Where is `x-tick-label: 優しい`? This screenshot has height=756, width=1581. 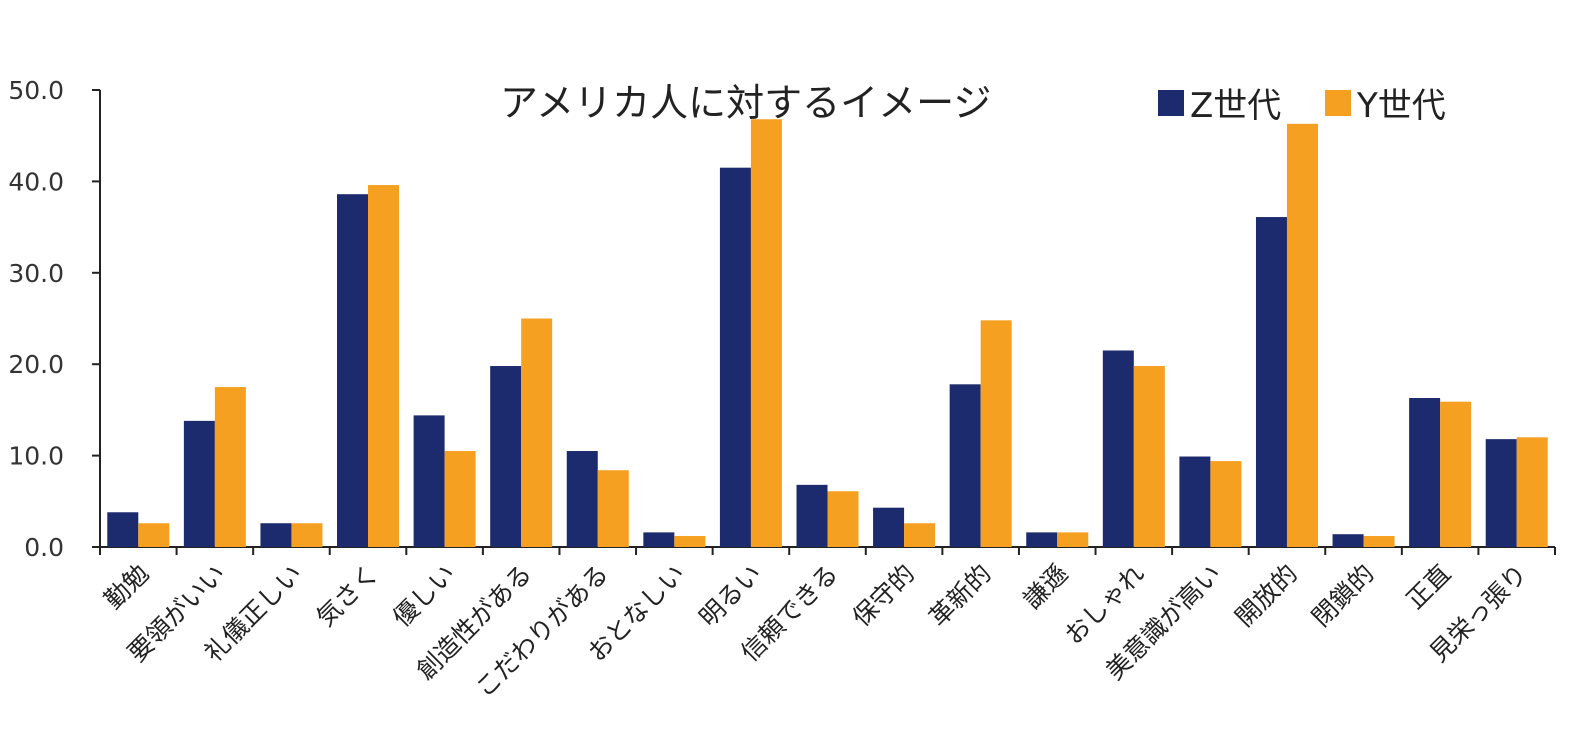 x-tick-label: 優しい is located at coordinates (424, 596).